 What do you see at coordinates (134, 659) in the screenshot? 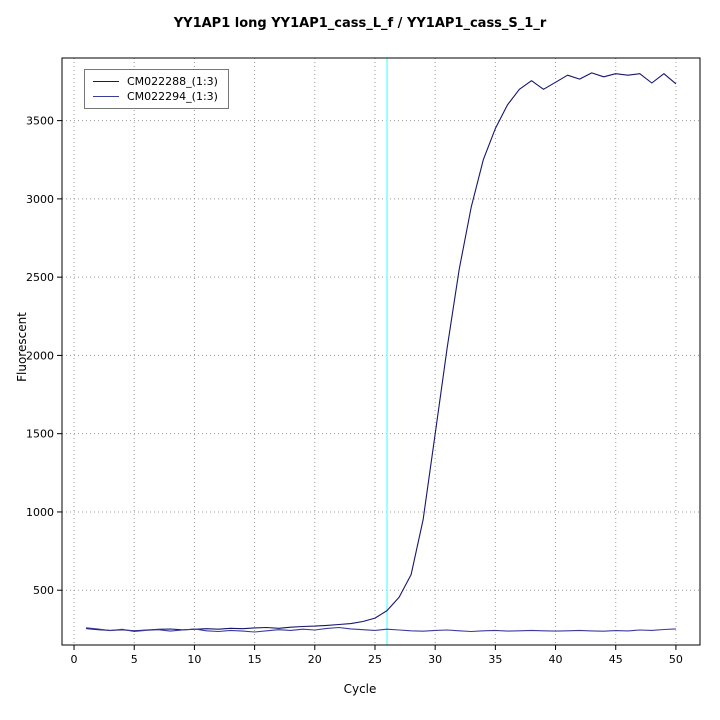
I see `svg-text: 5` at bounding box center [134, 659].